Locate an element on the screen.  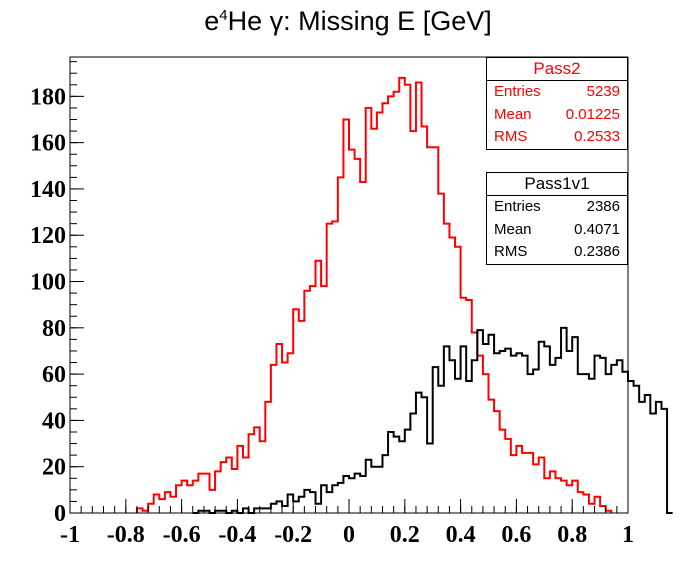
y-tick-label: 160 is located at coordinates (48, 144).